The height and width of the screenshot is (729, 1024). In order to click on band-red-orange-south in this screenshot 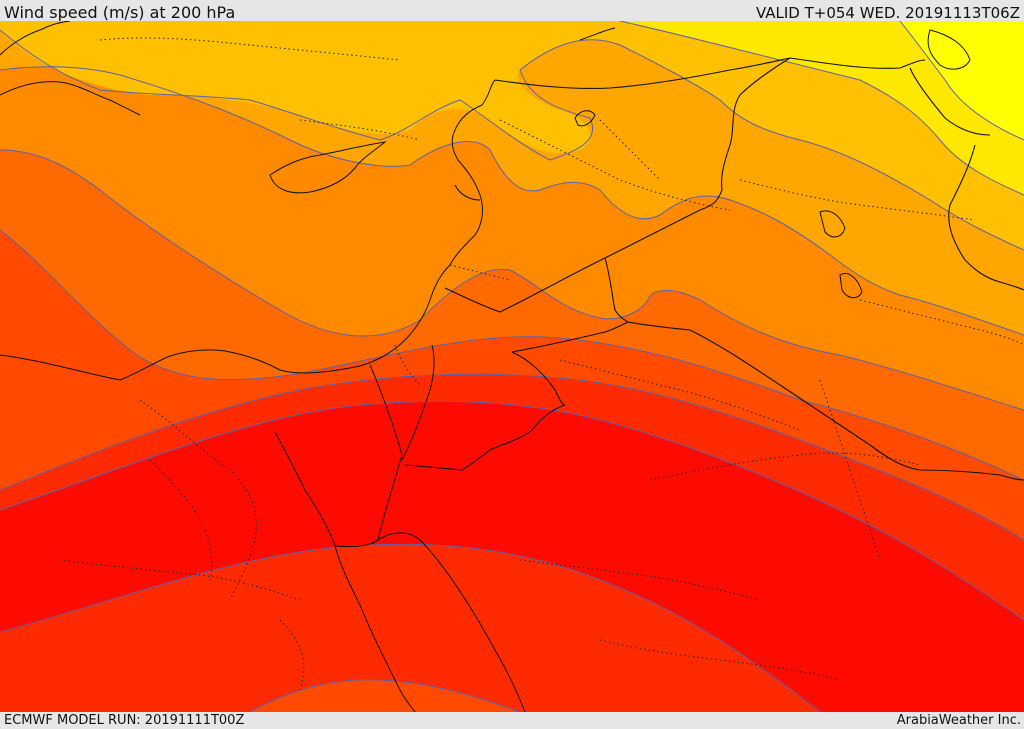, I will do `click(385, 695)`.